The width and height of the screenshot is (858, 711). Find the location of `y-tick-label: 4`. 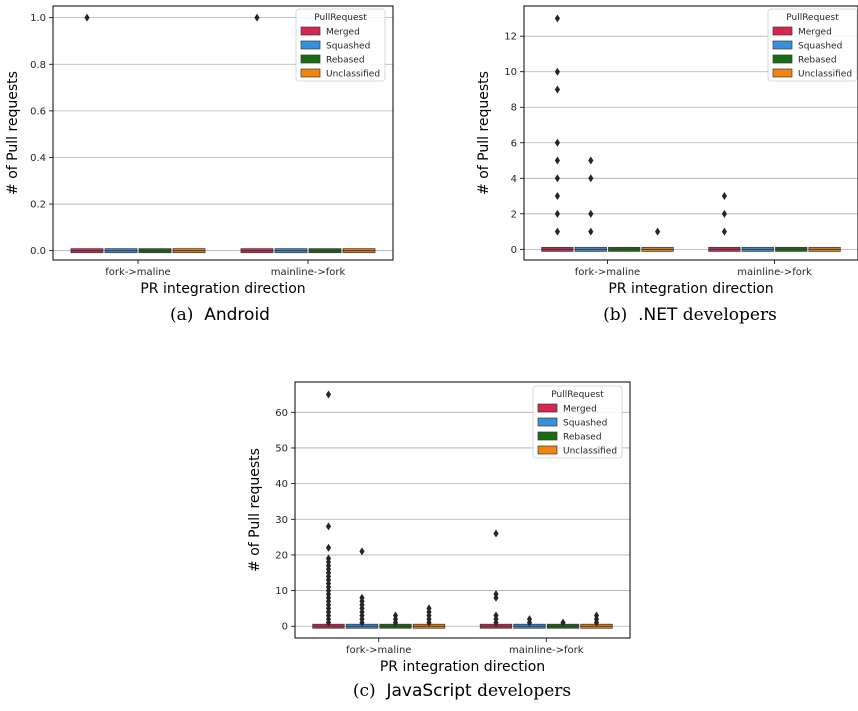

y-tick-label: 4 is located at coordinates (514, 179).